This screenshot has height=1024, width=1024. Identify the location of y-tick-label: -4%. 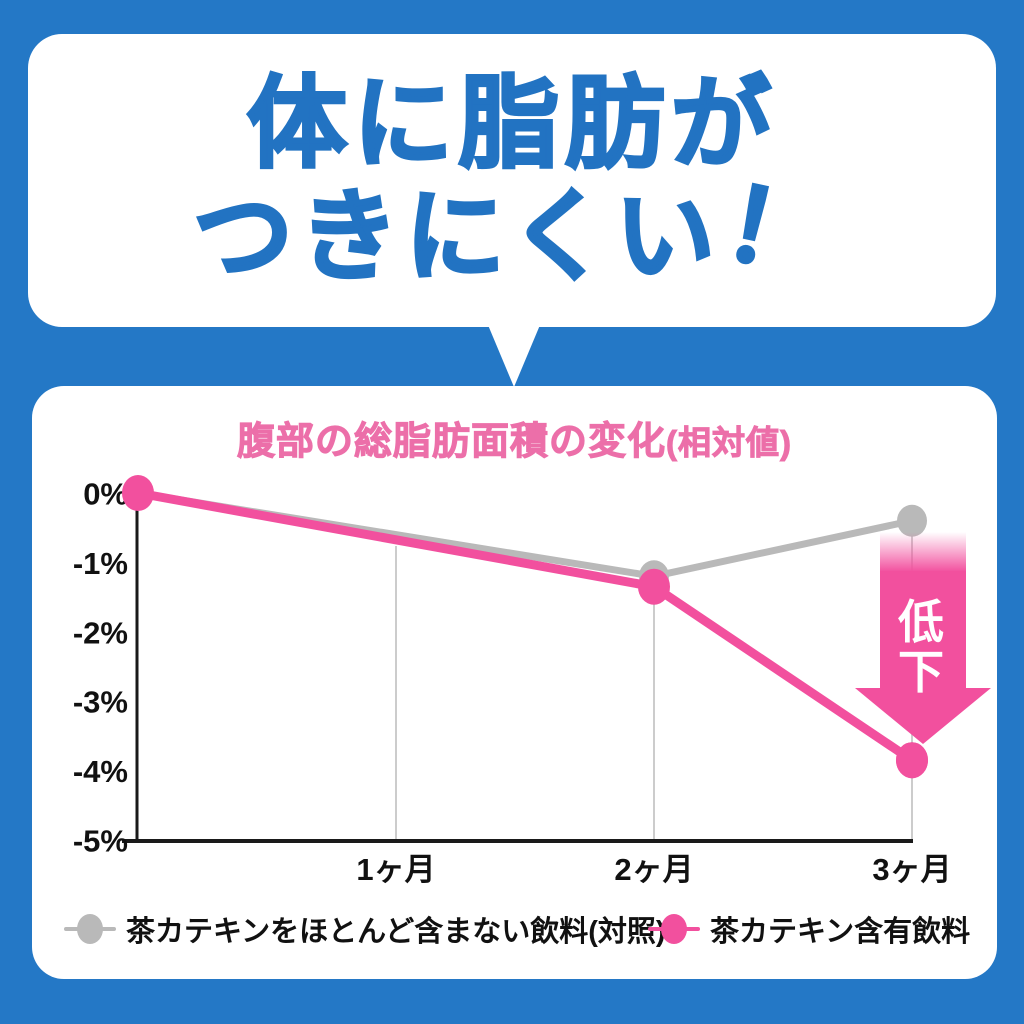
(100, 771).